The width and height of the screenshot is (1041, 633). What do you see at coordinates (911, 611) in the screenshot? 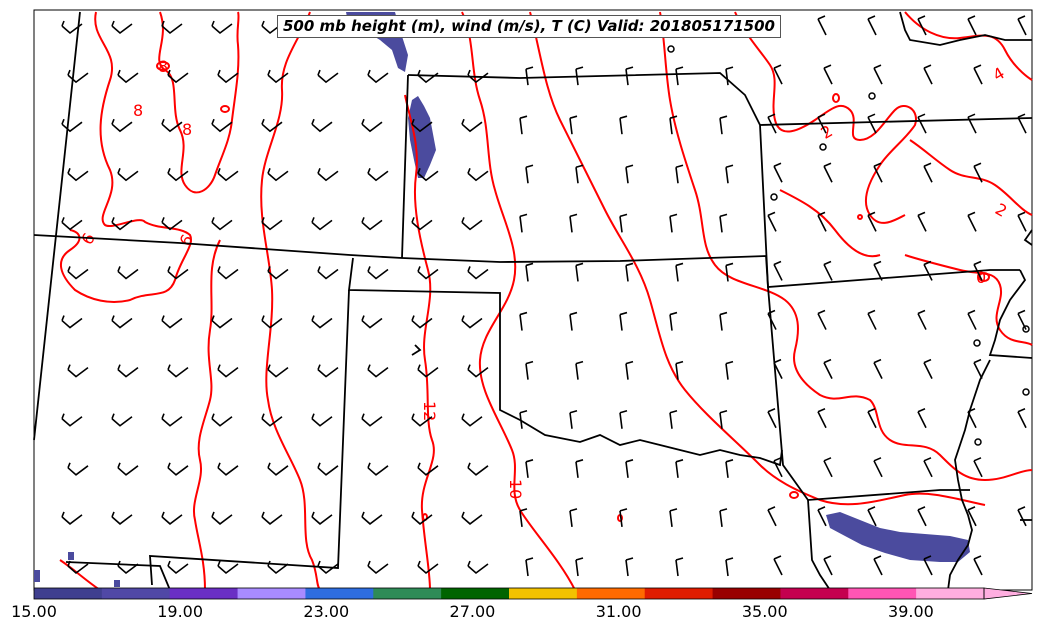
I see `colorbar-tick-label: 39.00` at bounding box center [911, 611].